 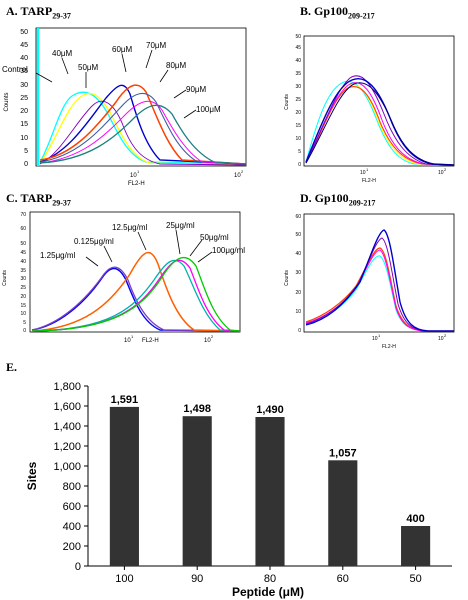 What do you see at coordinates (72, 547) in the screenshot?
I see `chart-e-ytick-label: 200` at bounding box center [72, 547].